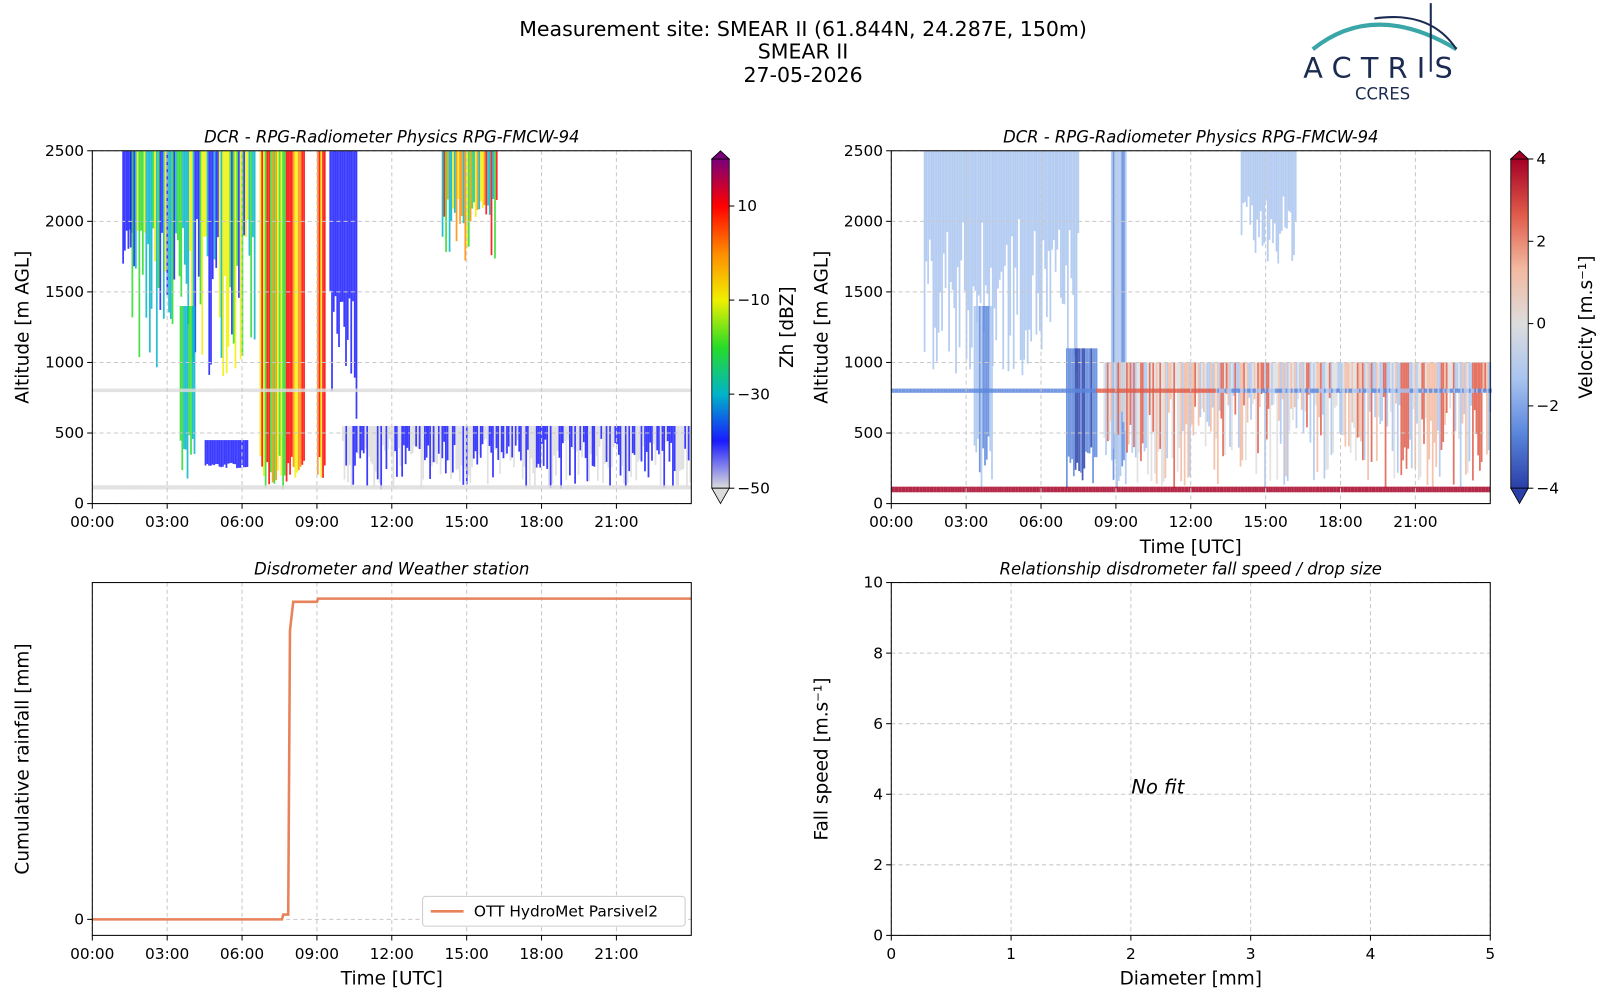 The image size is (1600, 1000). I want to click on colorbar, so click(720, 323).